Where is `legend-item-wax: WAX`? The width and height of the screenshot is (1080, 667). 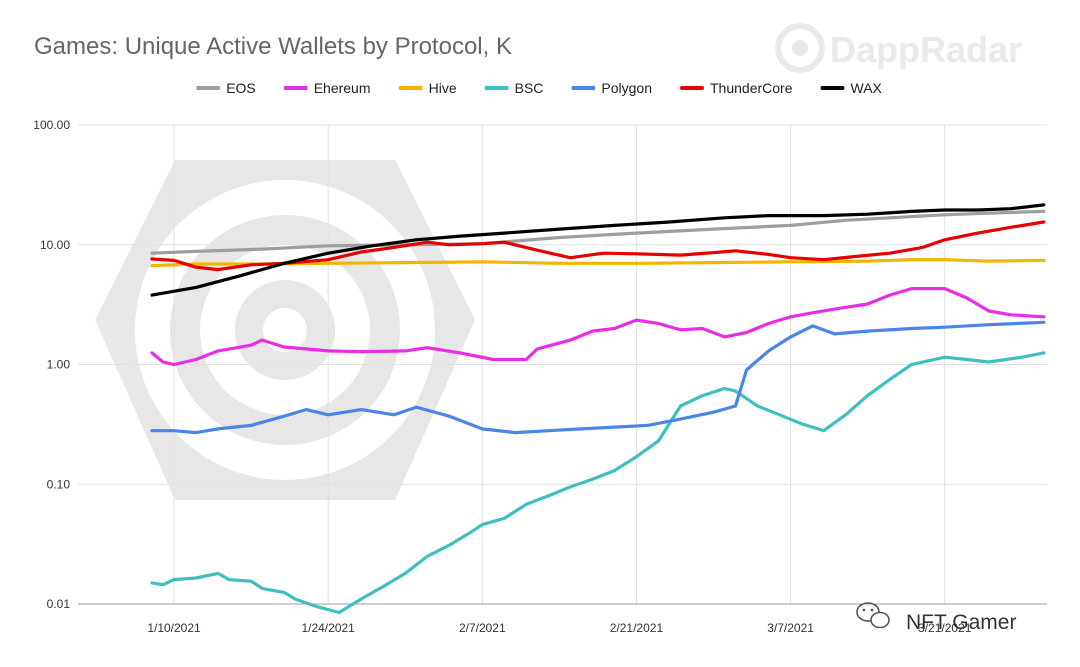 legend-item-wax: WAX is located at coordinates (851, 88).